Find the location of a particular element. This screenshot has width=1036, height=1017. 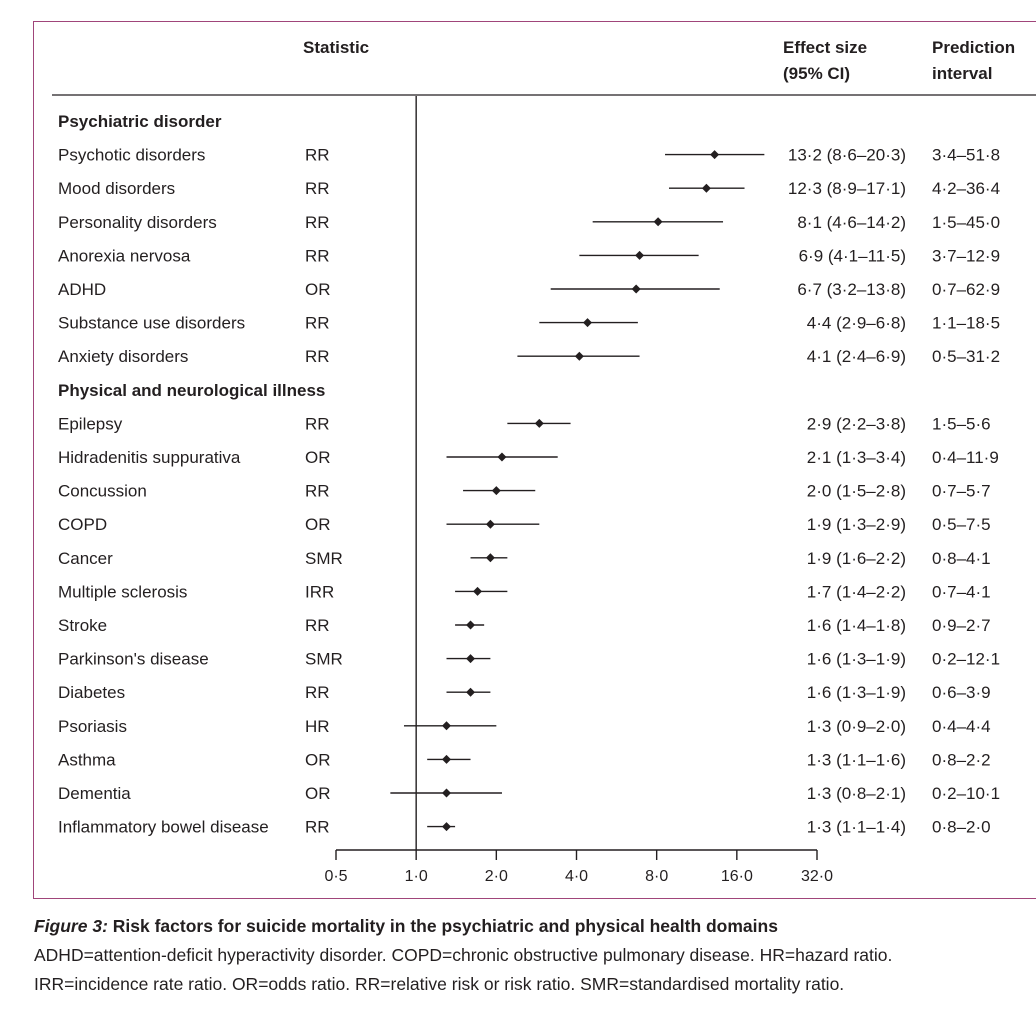

row-prediction-interval: 0·8–4·1 is located at coordinates (961, 558).